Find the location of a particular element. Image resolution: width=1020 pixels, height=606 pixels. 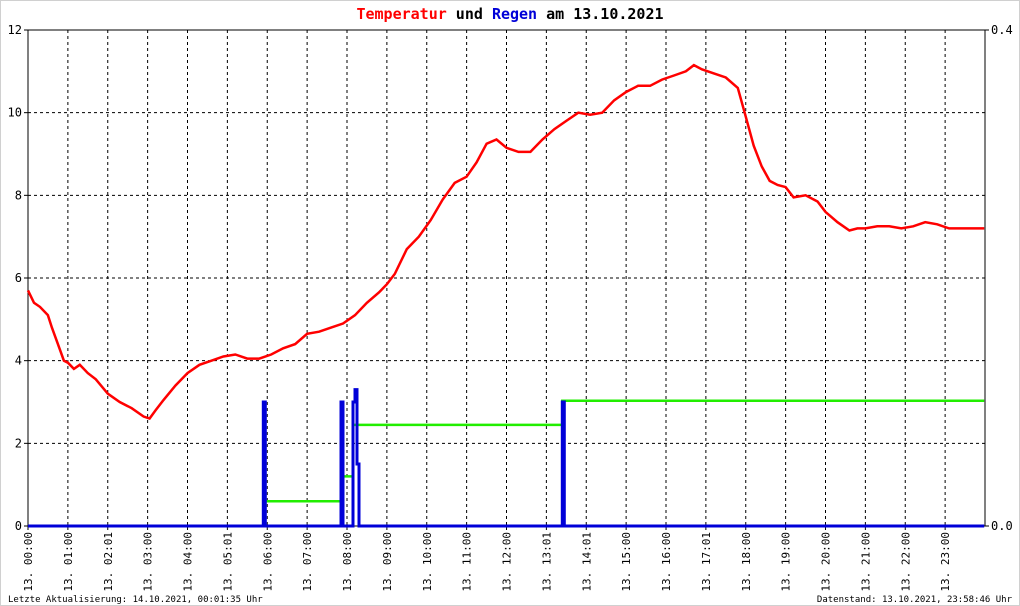

x-tick-label: 13. 13:01 is located at coordinates (546, 562).